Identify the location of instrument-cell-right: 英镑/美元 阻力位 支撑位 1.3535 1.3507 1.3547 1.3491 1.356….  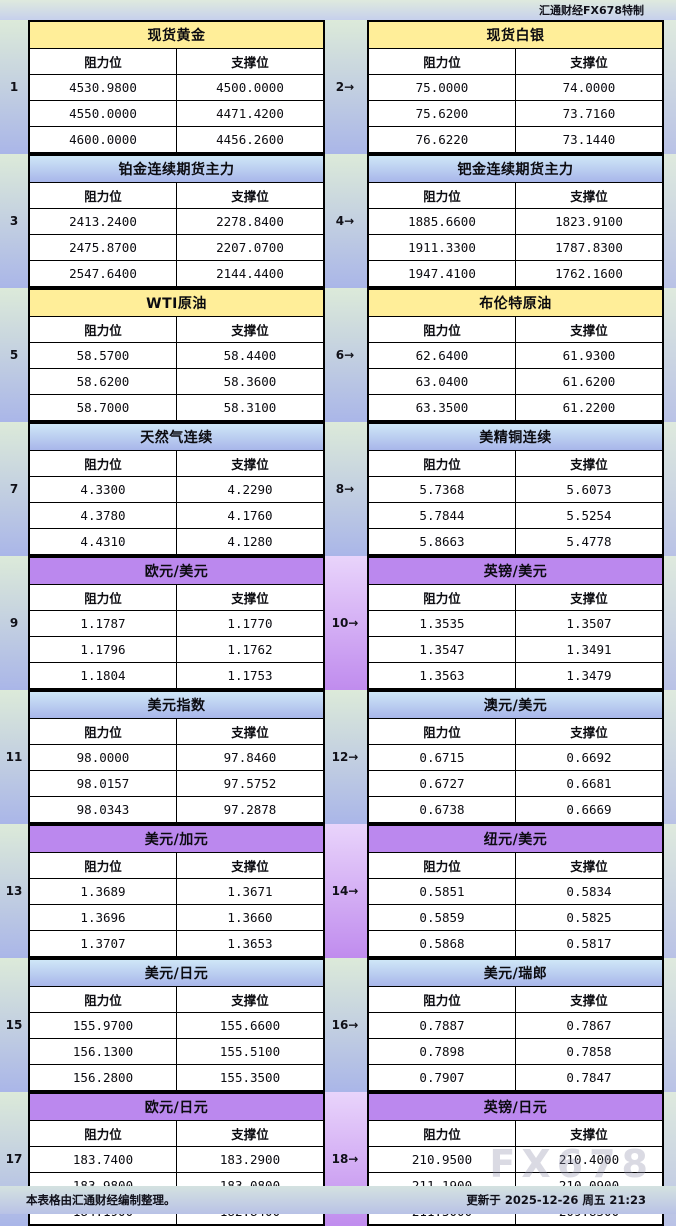
(515, 623).